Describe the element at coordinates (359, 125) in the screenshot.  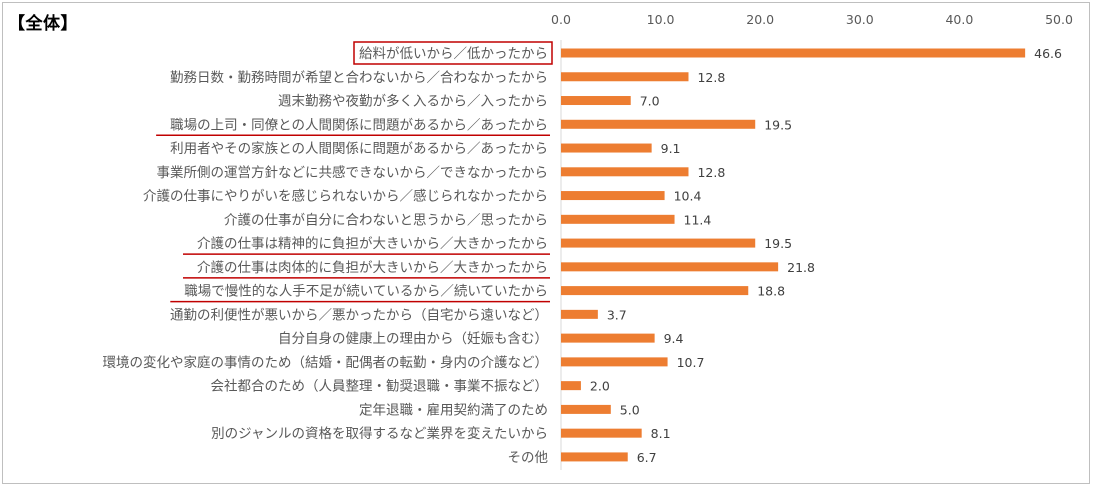
I see `category-label: 職場の上司・同僚との人間関係に問題があるから／あったから` at that location.